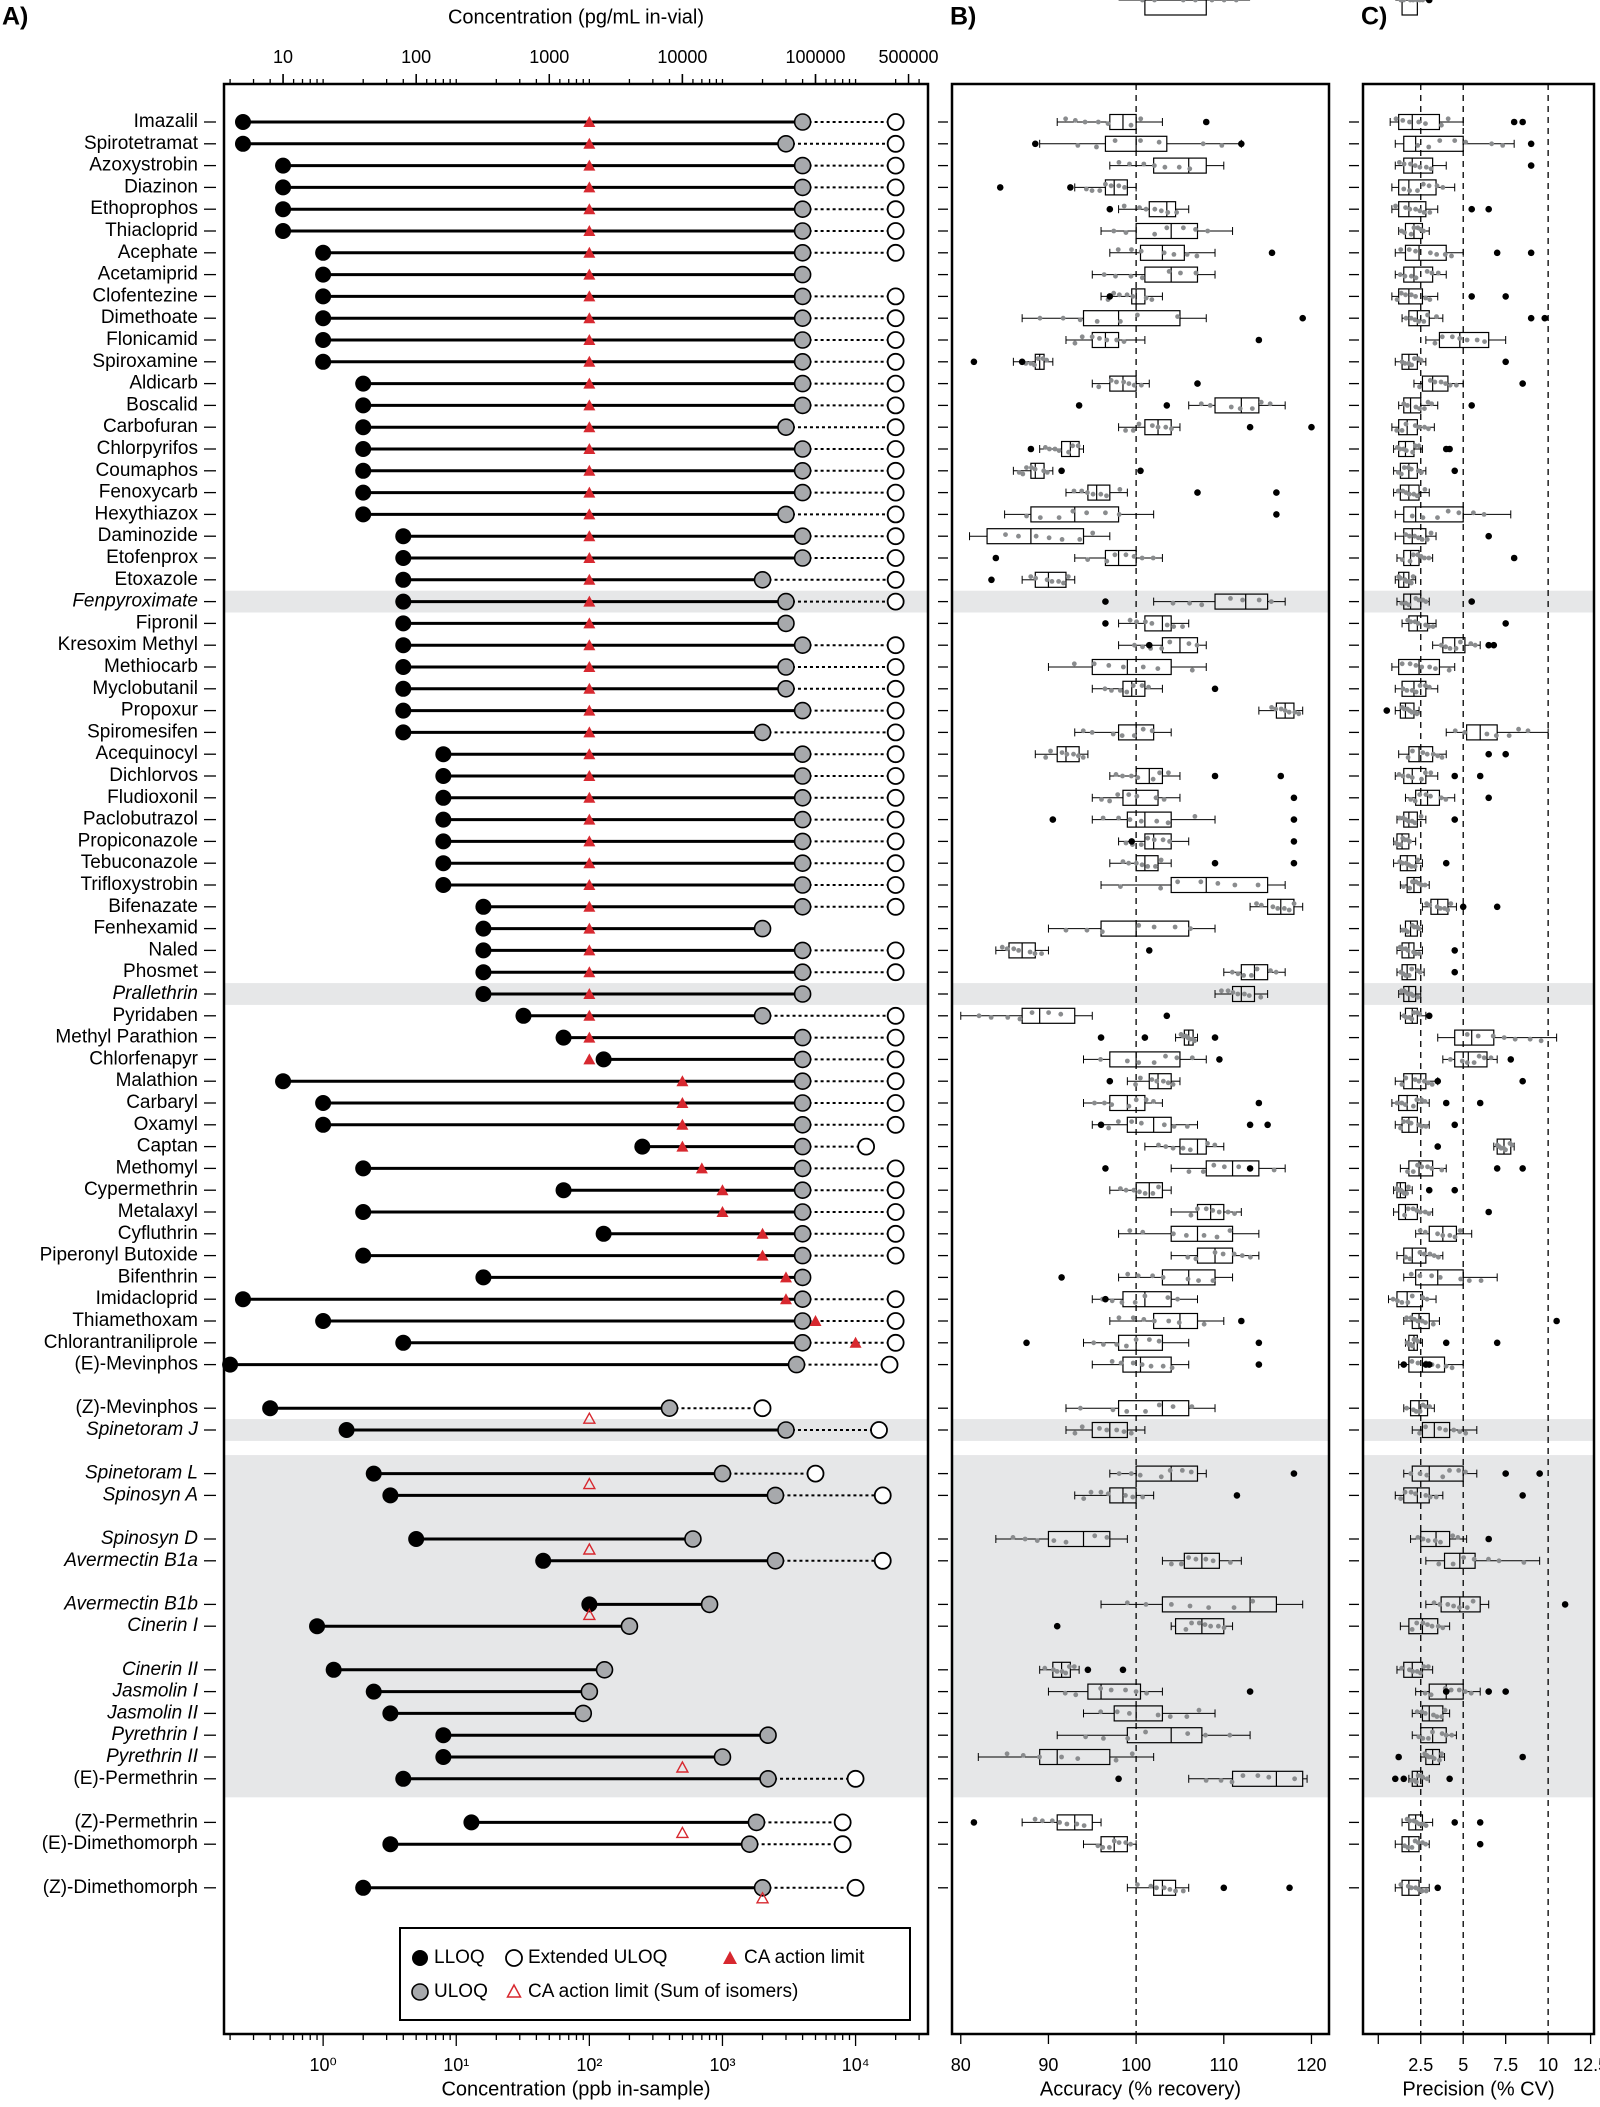 This screenshot has height=2107, width=1600. Describe the element at coordinates (1464, 340) in the screenshot. I see `panel-c-box` at that location.